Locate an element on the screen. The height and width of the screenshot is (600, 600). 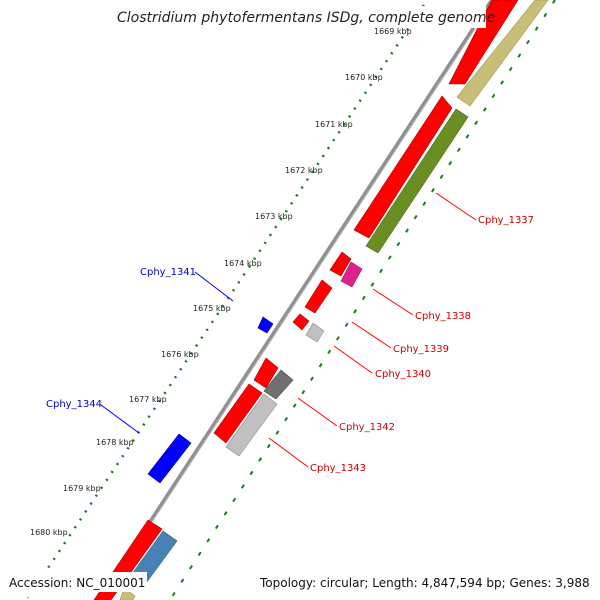
footer-backdrop-left is located at coordinates (76, 582).